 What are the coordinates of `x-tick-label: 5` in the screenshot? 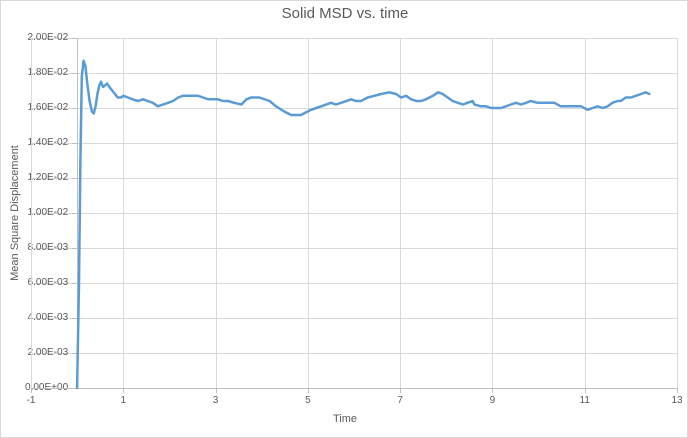 It's located at (308, 400).